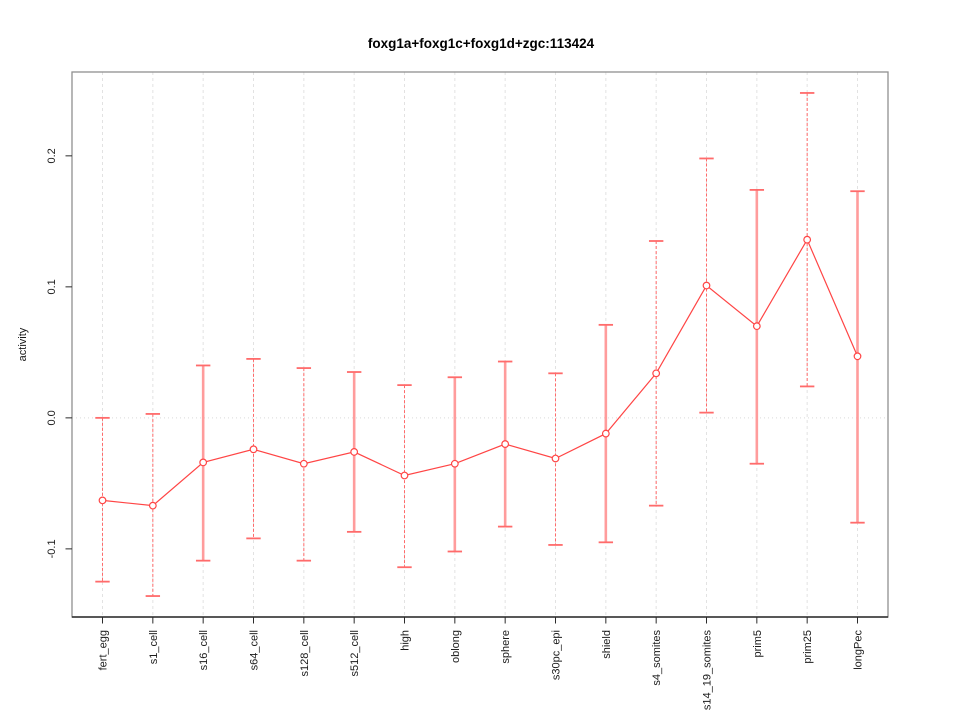 The width and height of the screenshot is (960, 720). Describe the element at coordinates (406, 640) in the screenshot. I see `x-tick-label: high` at that location.